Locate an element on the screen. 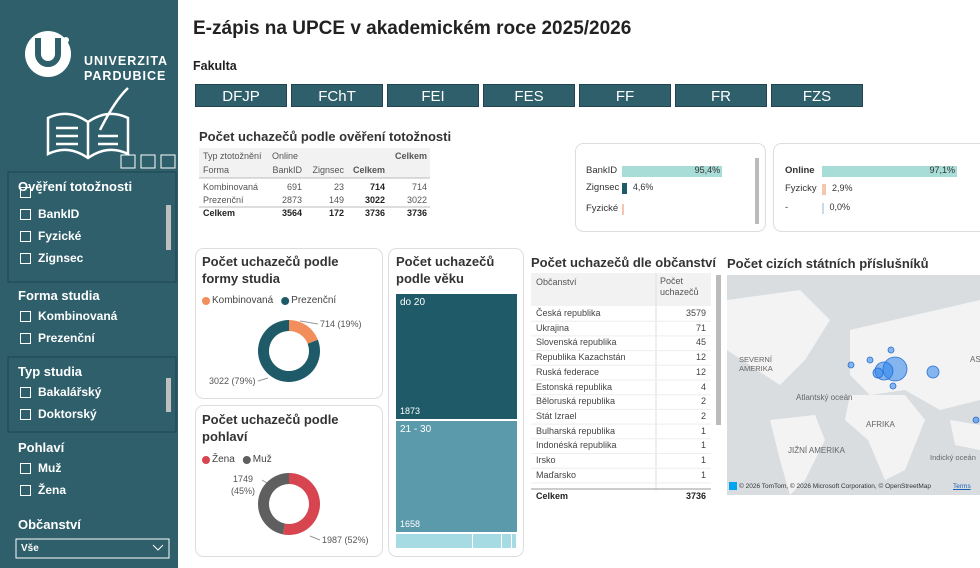 The image size is (980, 568). legend-label: Muž is located at coordinates (262, 459).